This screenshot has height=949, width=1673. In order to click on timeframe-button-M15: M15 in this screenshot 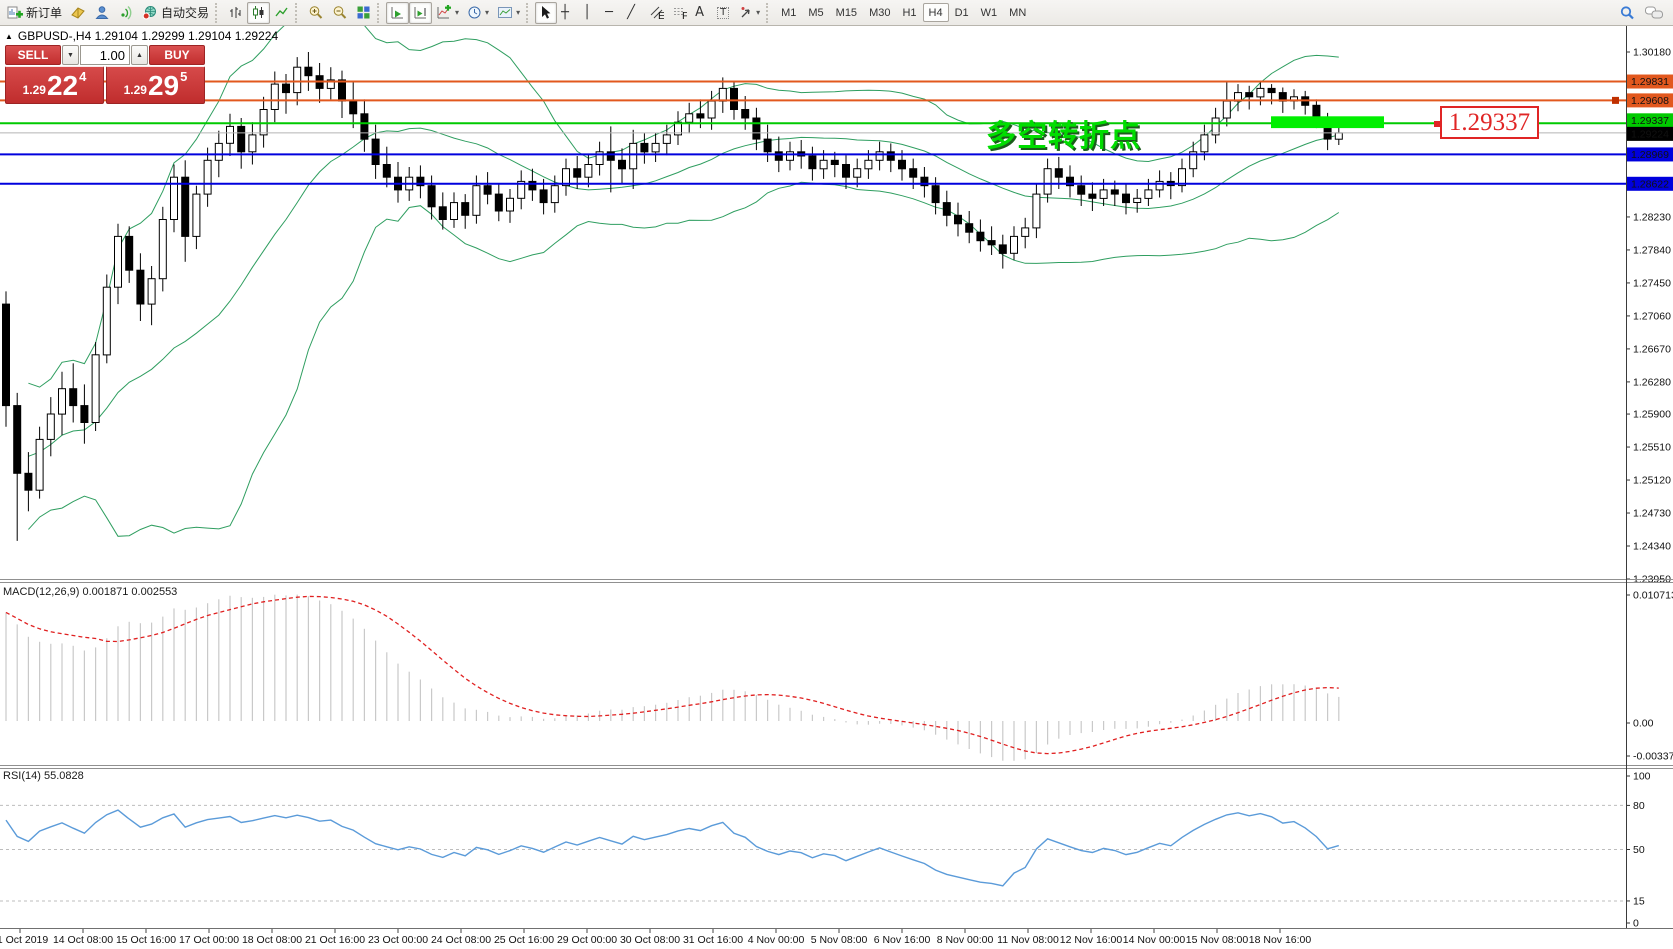, I will do `click(846, 12)`.